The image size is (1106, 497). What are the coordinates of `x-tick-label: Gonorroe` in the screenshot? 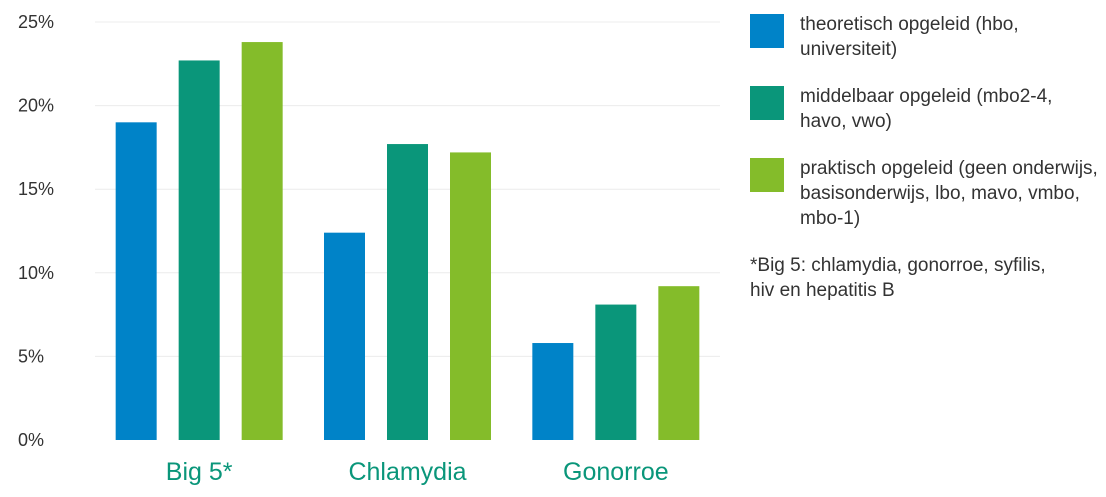 It's located at (616, 472).